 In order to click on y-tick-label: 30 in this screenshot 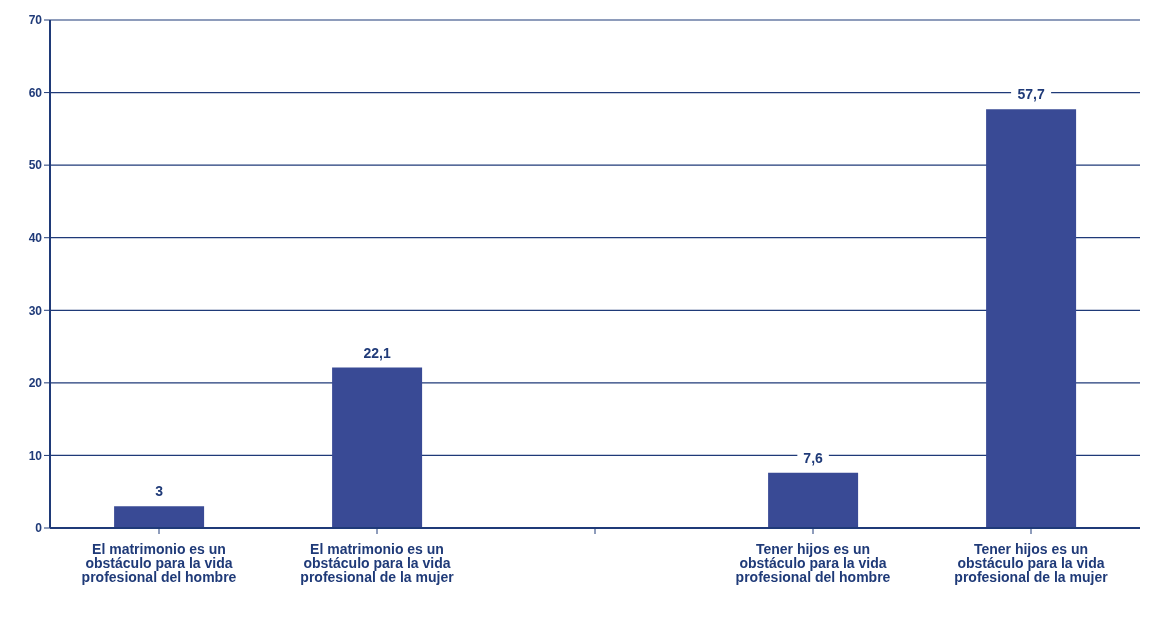, I will do `click(35, 310)`.